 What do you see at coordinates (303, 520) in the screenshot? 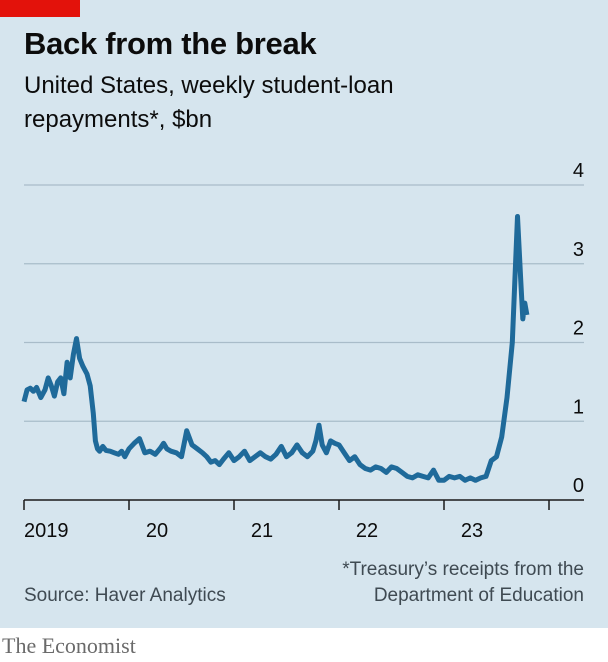
I see `x-axis: 2019 20 21 22 23` at bounding box center [303, 520].